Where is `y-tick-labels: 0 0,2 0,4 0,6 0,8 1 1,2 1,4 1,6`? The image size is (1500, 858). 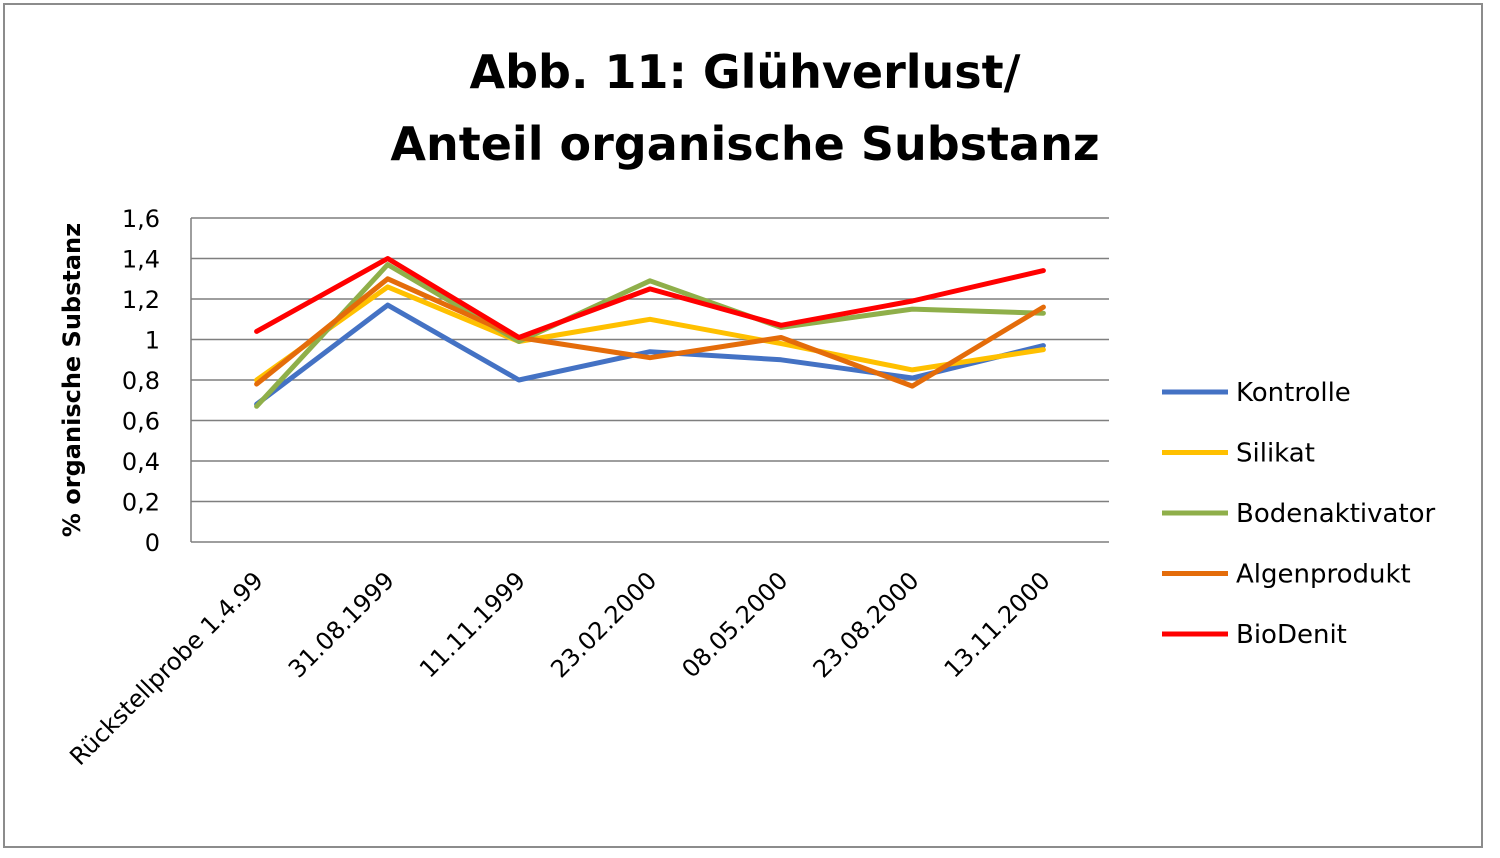
y-tick-labels: 0 0,2 0,4 0,6 0,8 1 1,2 1,4 1,6 is located at coordinates (141, 381).